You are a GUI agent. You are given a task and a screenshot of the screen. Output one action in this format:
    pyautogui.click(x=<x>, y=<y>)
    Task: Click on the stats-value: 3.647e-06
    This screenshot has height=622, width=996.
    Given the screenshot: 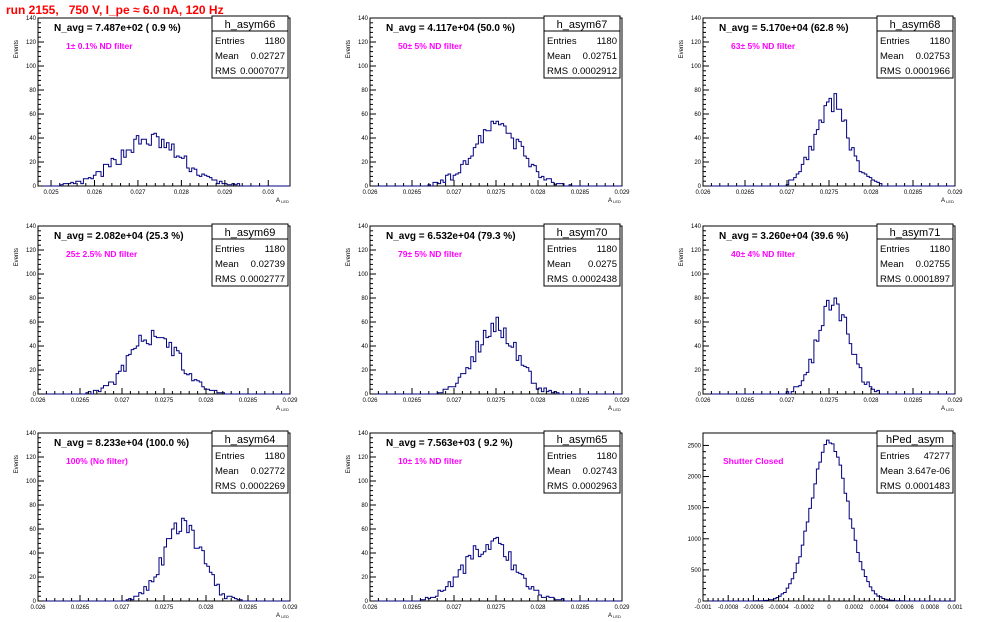 What is the action you would take?
    pyautogui.click(x=928, y=471)
    